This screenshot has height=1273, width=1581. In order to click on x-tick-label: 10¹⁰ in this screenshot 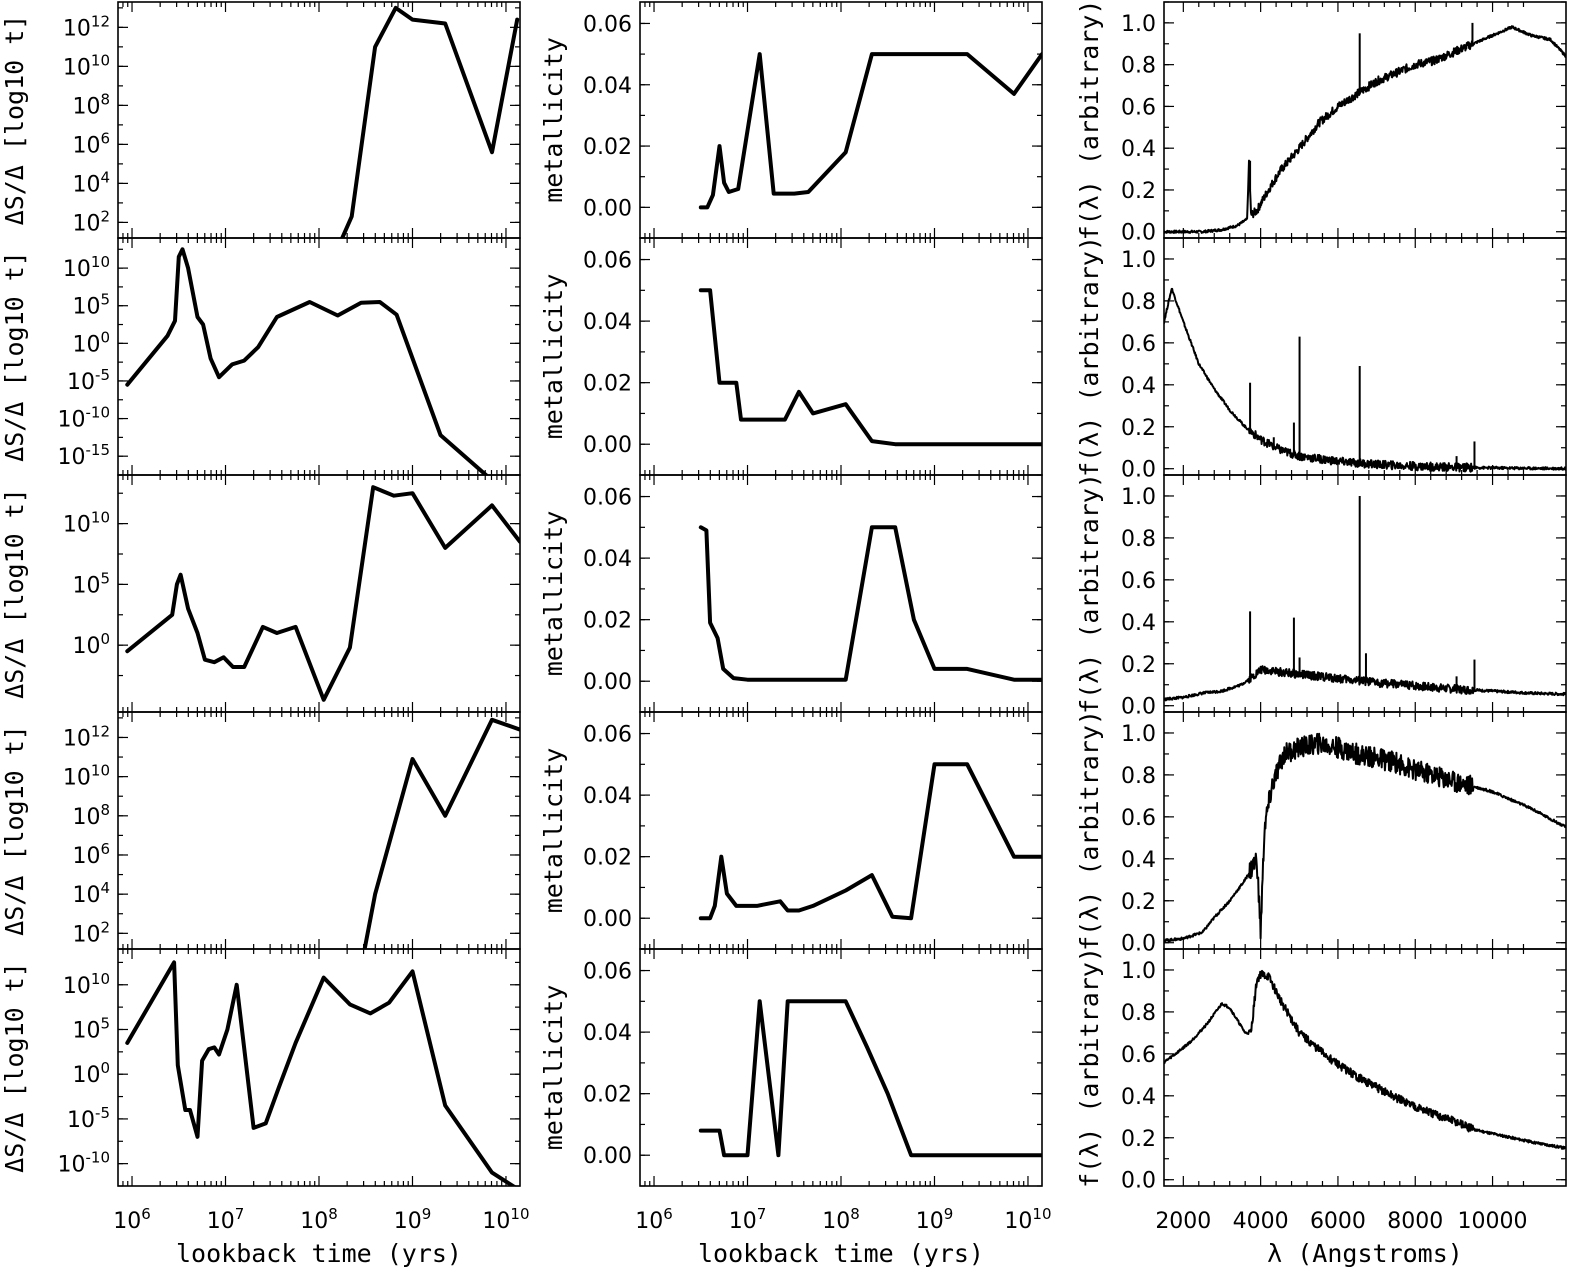, I will do `click(505, 1219)`.